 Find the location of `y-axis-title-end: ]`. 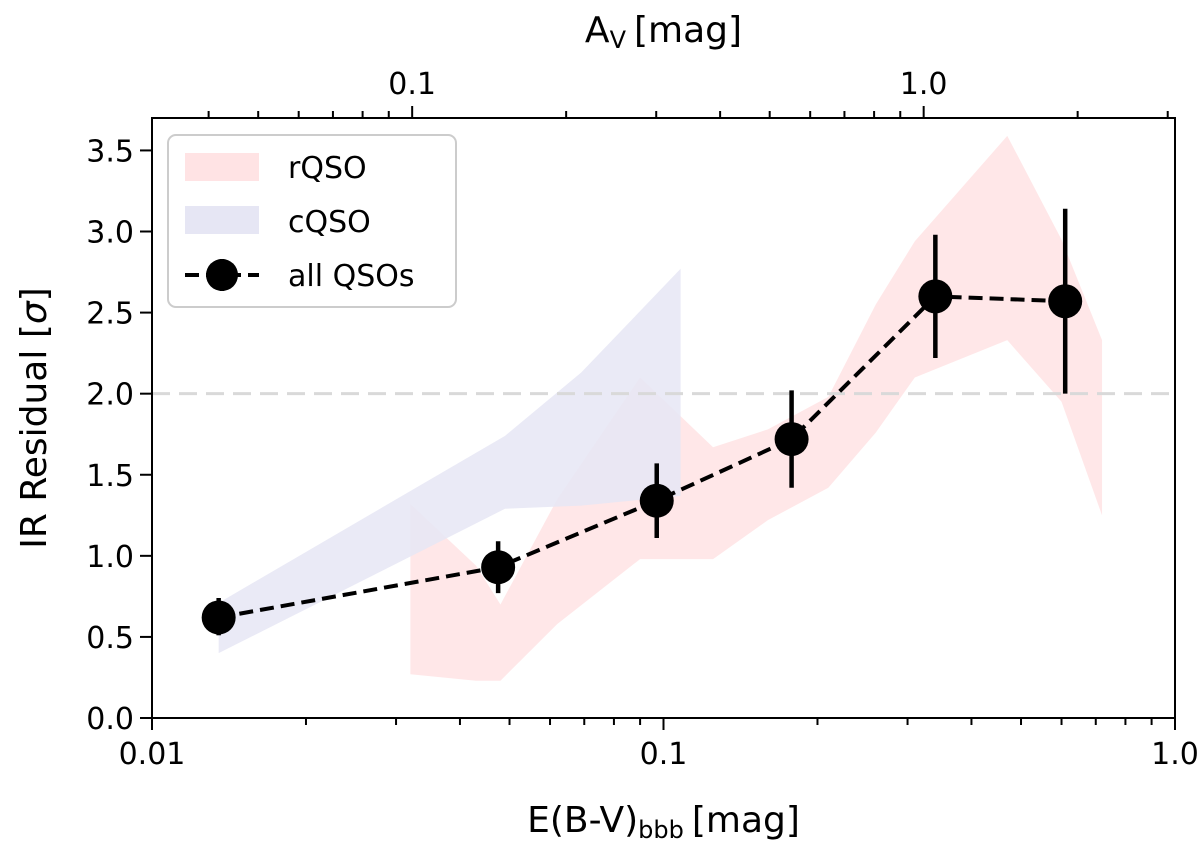

y-axis-title-end: ] is located at coordinates (34, 294).